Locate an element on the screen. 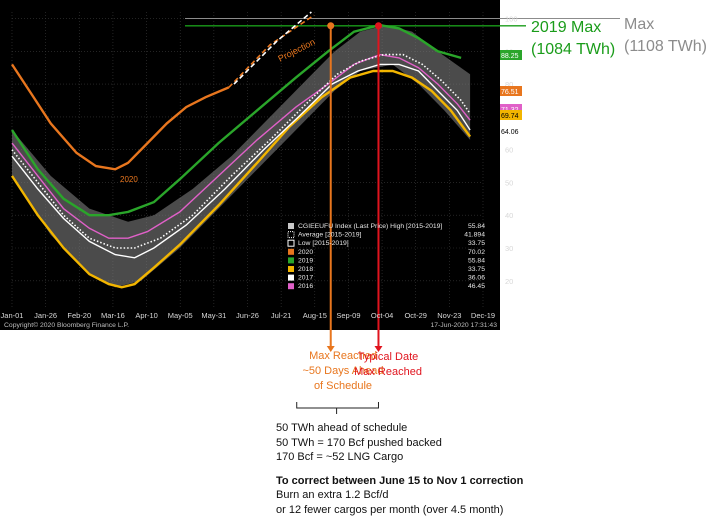 The width and height of the screenshot is (717, 521). callout-orange-line1: Max Reached is located at coordinates (343, 356).